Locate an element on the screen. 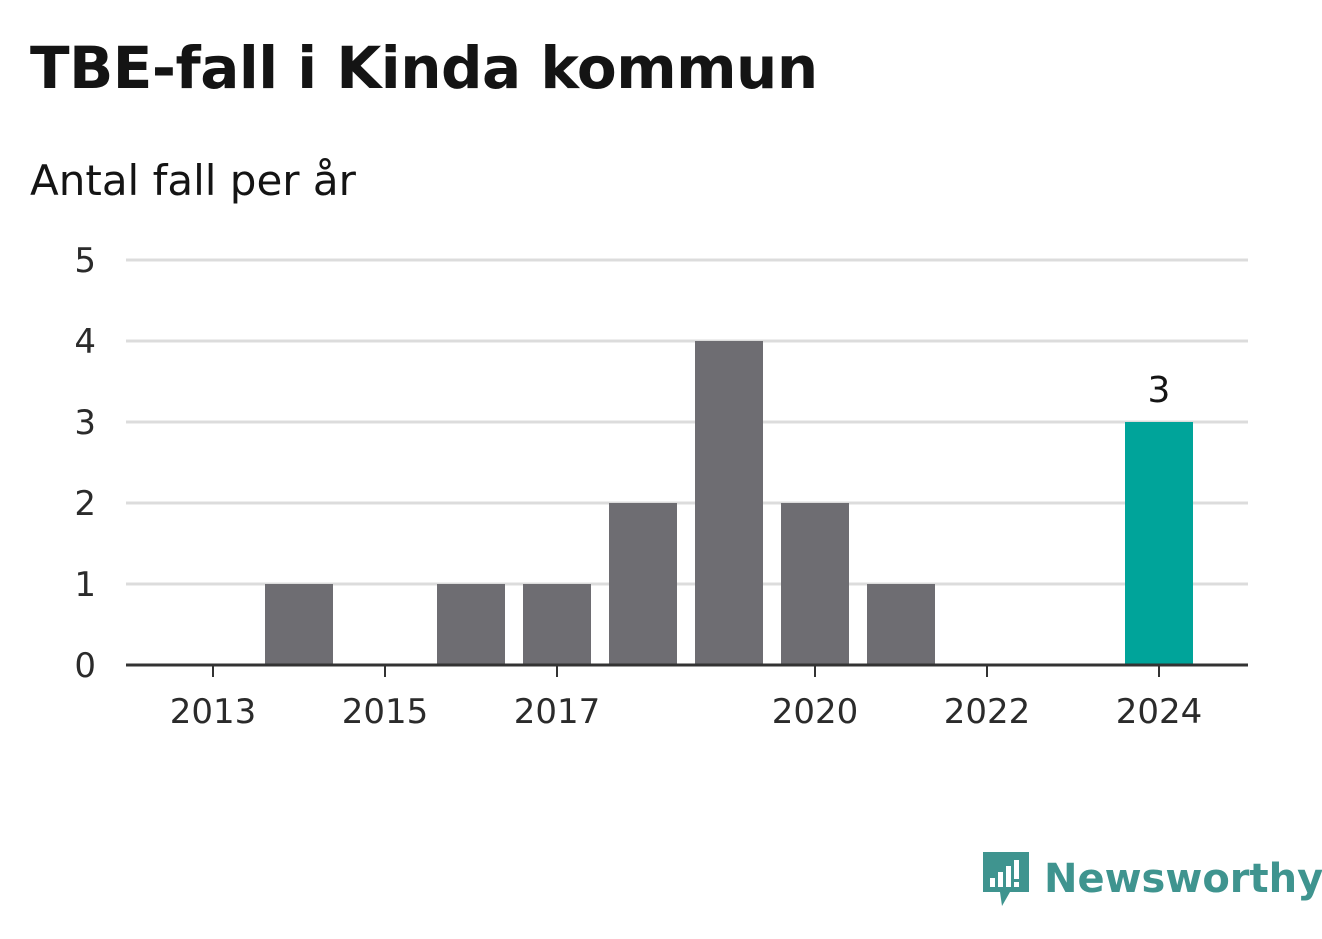 The width and height of the screenshot is (1322, 939). x-tick-label: 2024 is located at coordinates (1159, 712).